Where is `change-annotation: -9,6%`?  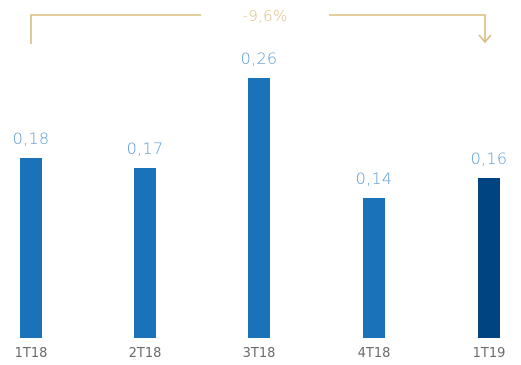
change-annotation: -9,6% is located at coordinates (261, 25).